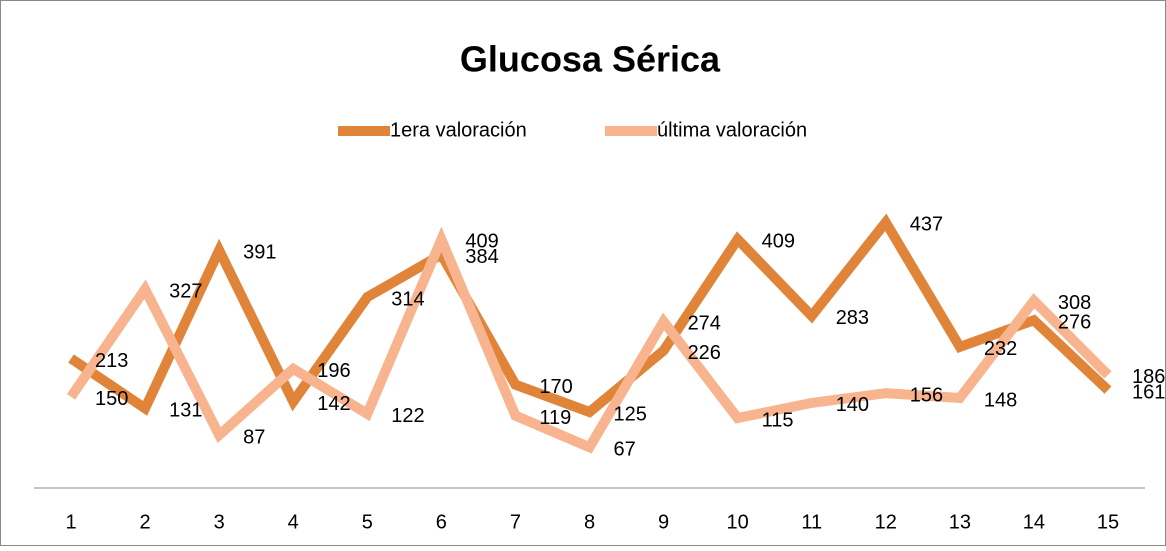 This screenshot has height=551, width=1166. Describe the element at coordinates (926, 225) in the screenshot. I see `data-label: 437` at that location.